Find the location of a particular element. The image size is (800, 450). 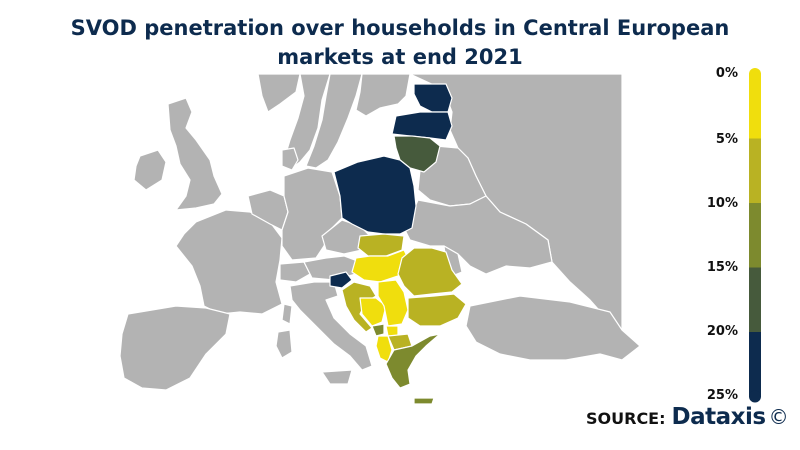

country-montenegro is located at coordinates (378, 330).